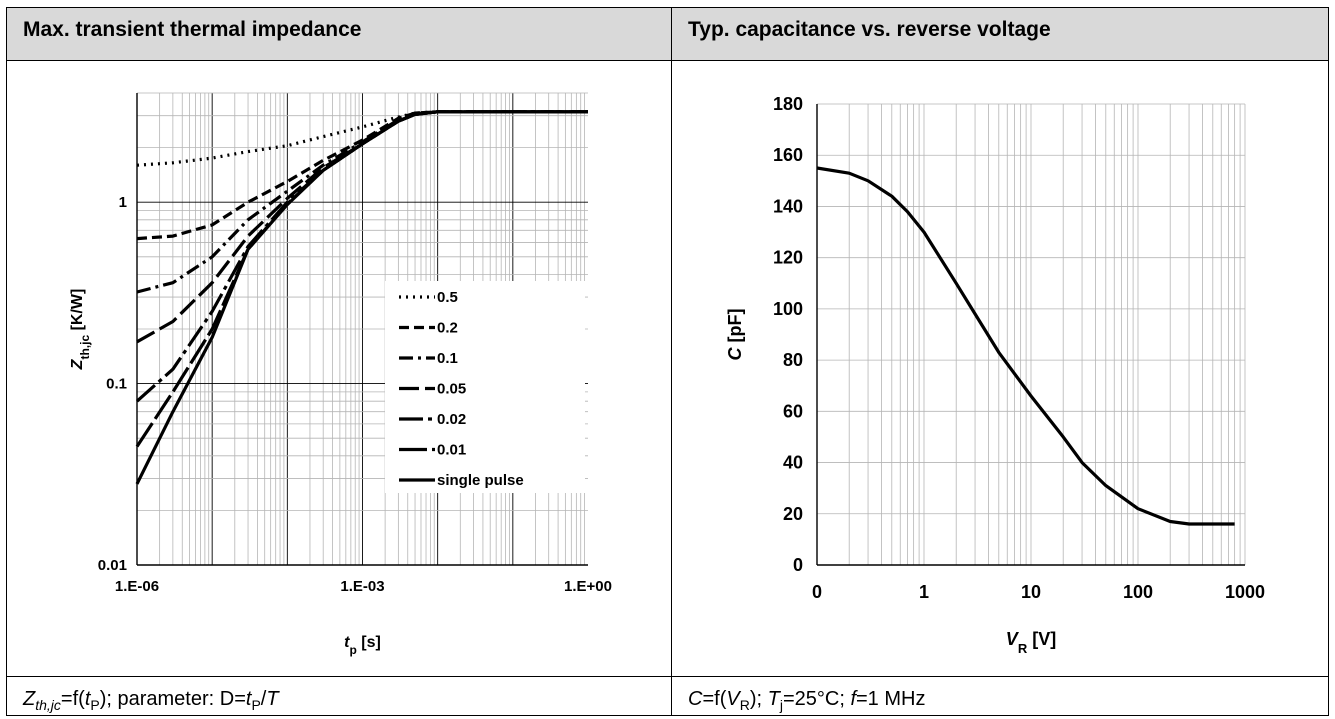  I want to click on y-tick-label: 0.1, so click(116, 384).